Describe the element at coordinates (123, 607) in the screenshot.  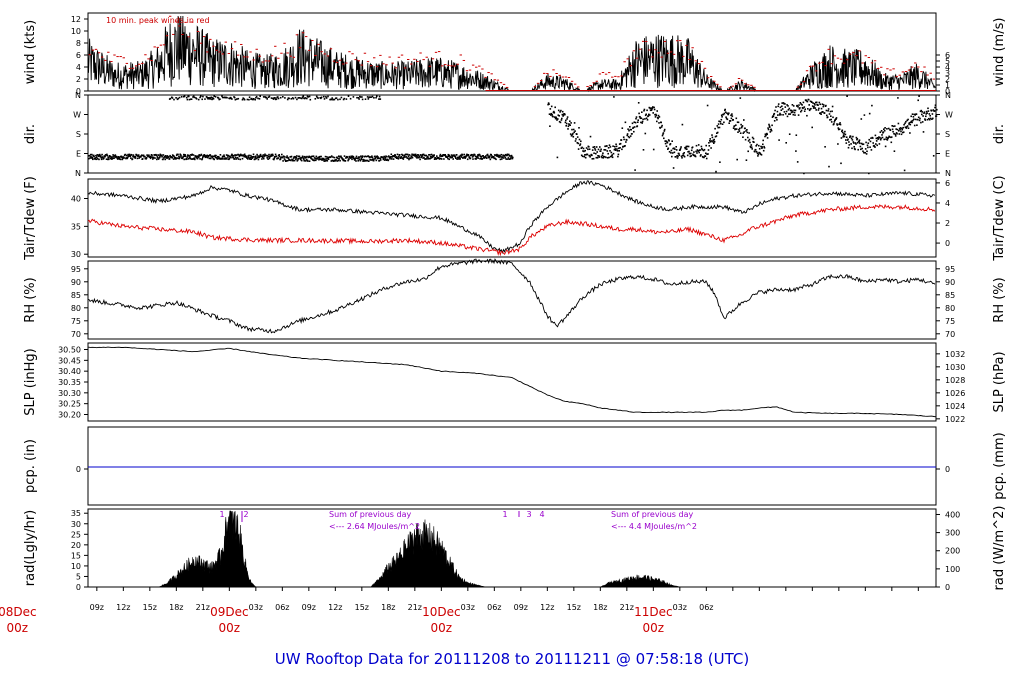
I see `x-tick-label: 12z` at that location.